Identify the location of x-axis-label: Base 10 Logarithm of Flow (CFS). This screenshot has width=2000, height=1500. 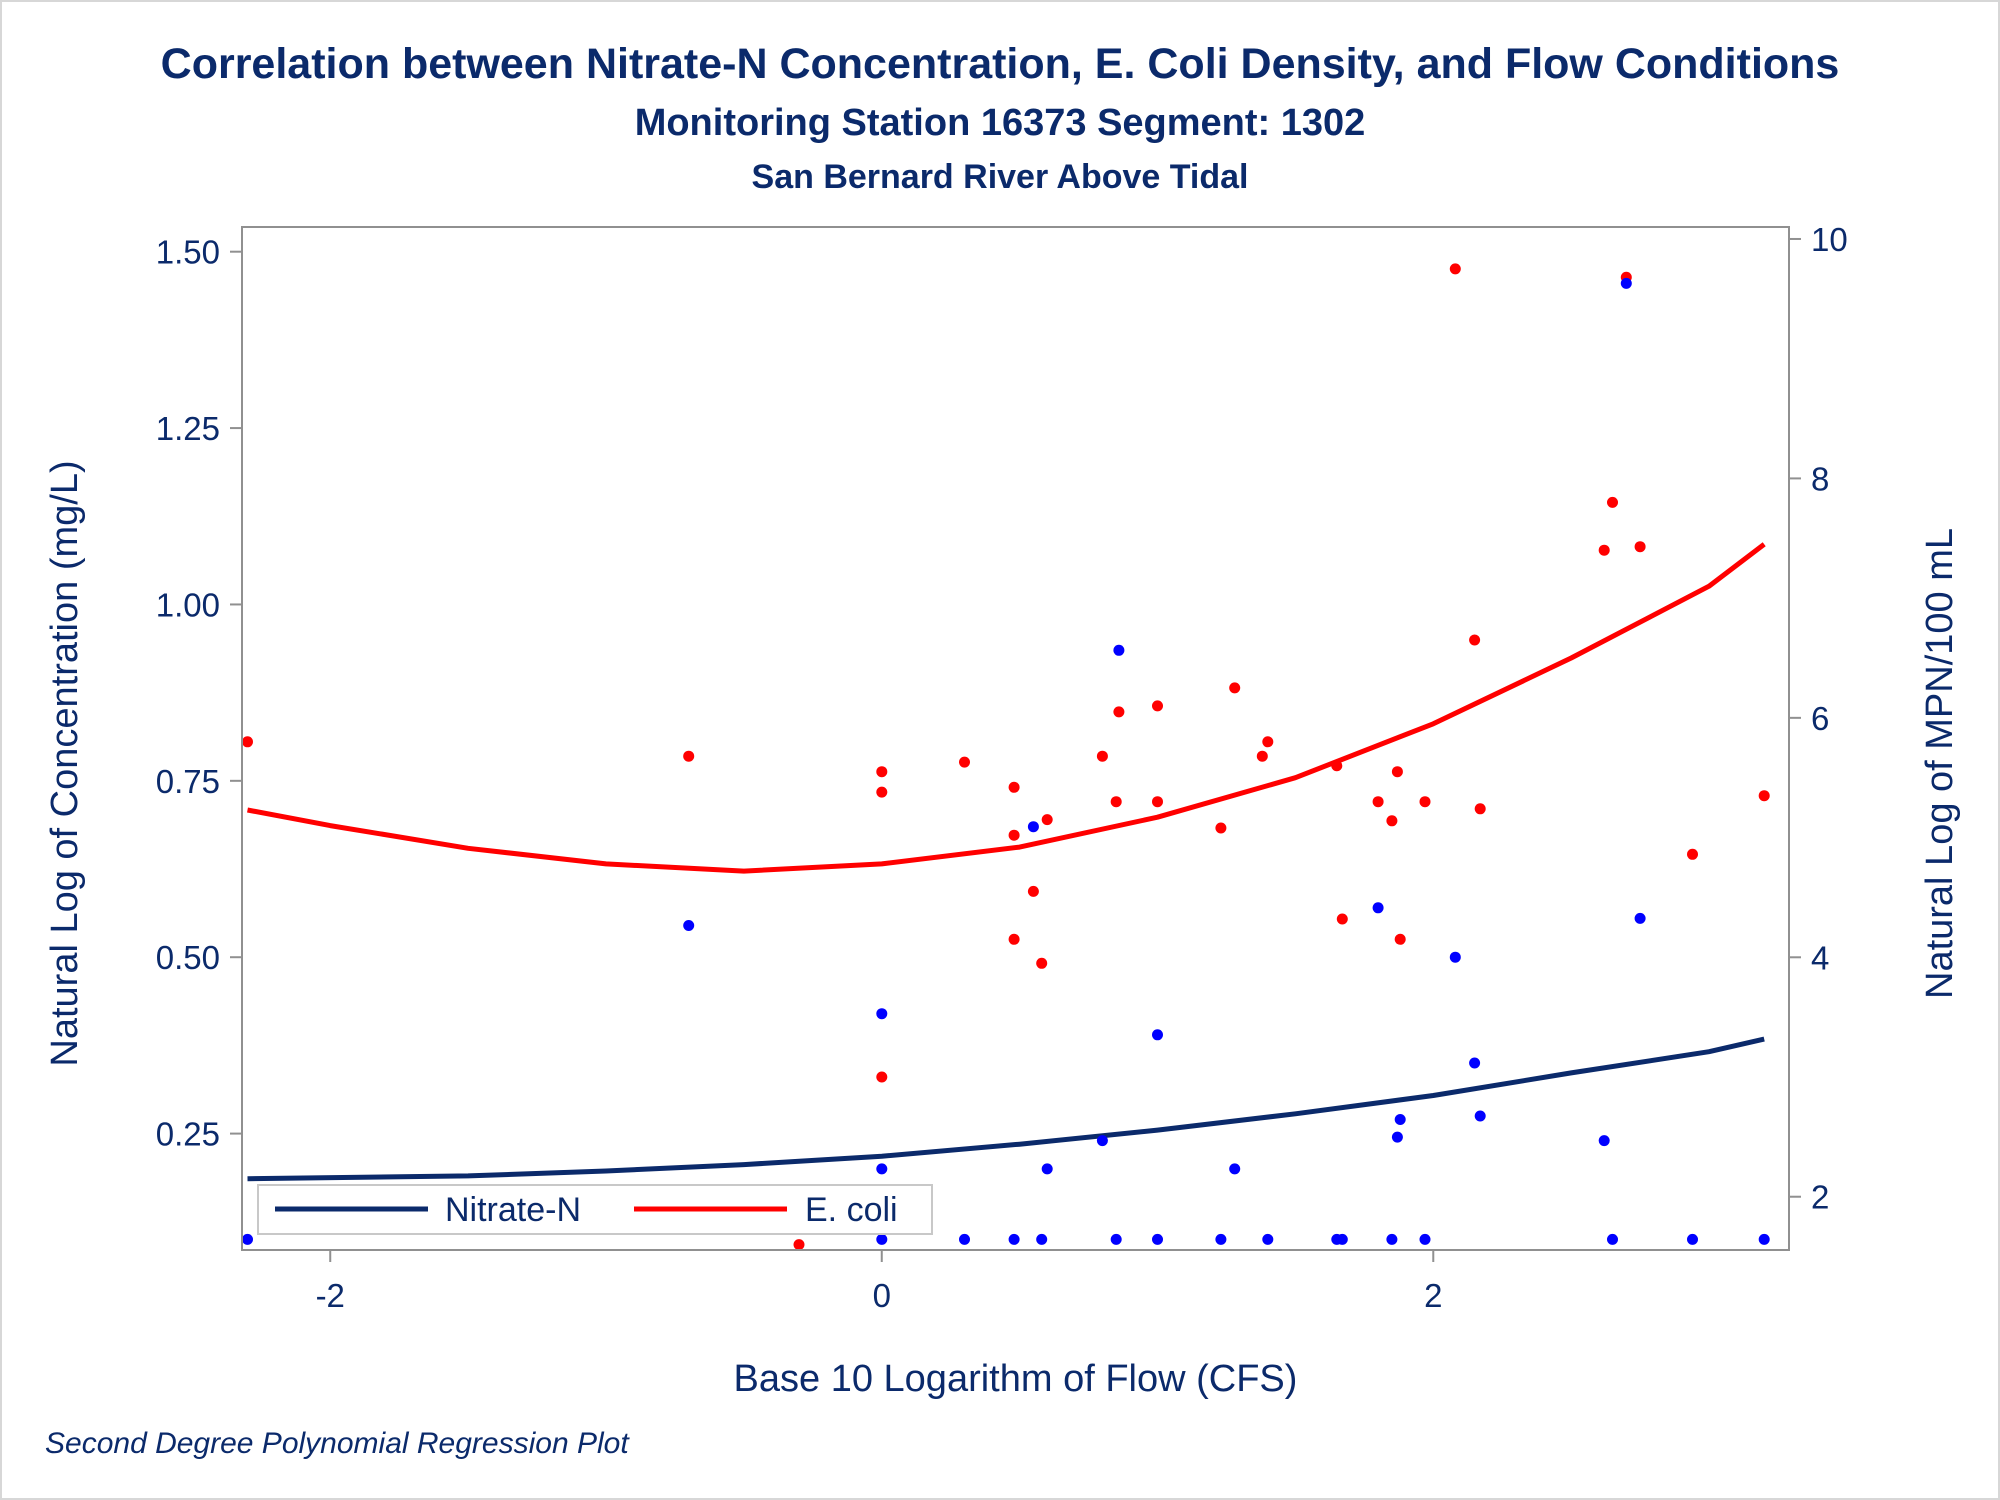
(1016, 1379).